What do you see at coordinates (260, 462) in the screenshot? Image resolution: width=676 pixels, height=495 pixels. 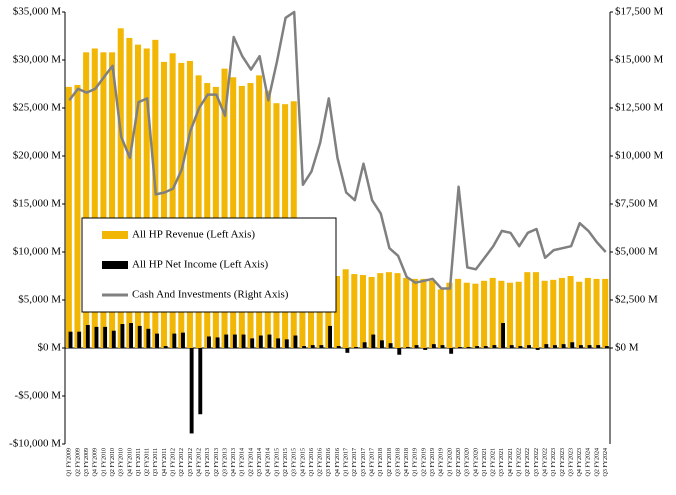 I see `x-tick-label: Q3 FY2014` at bounding box center [260, 462].